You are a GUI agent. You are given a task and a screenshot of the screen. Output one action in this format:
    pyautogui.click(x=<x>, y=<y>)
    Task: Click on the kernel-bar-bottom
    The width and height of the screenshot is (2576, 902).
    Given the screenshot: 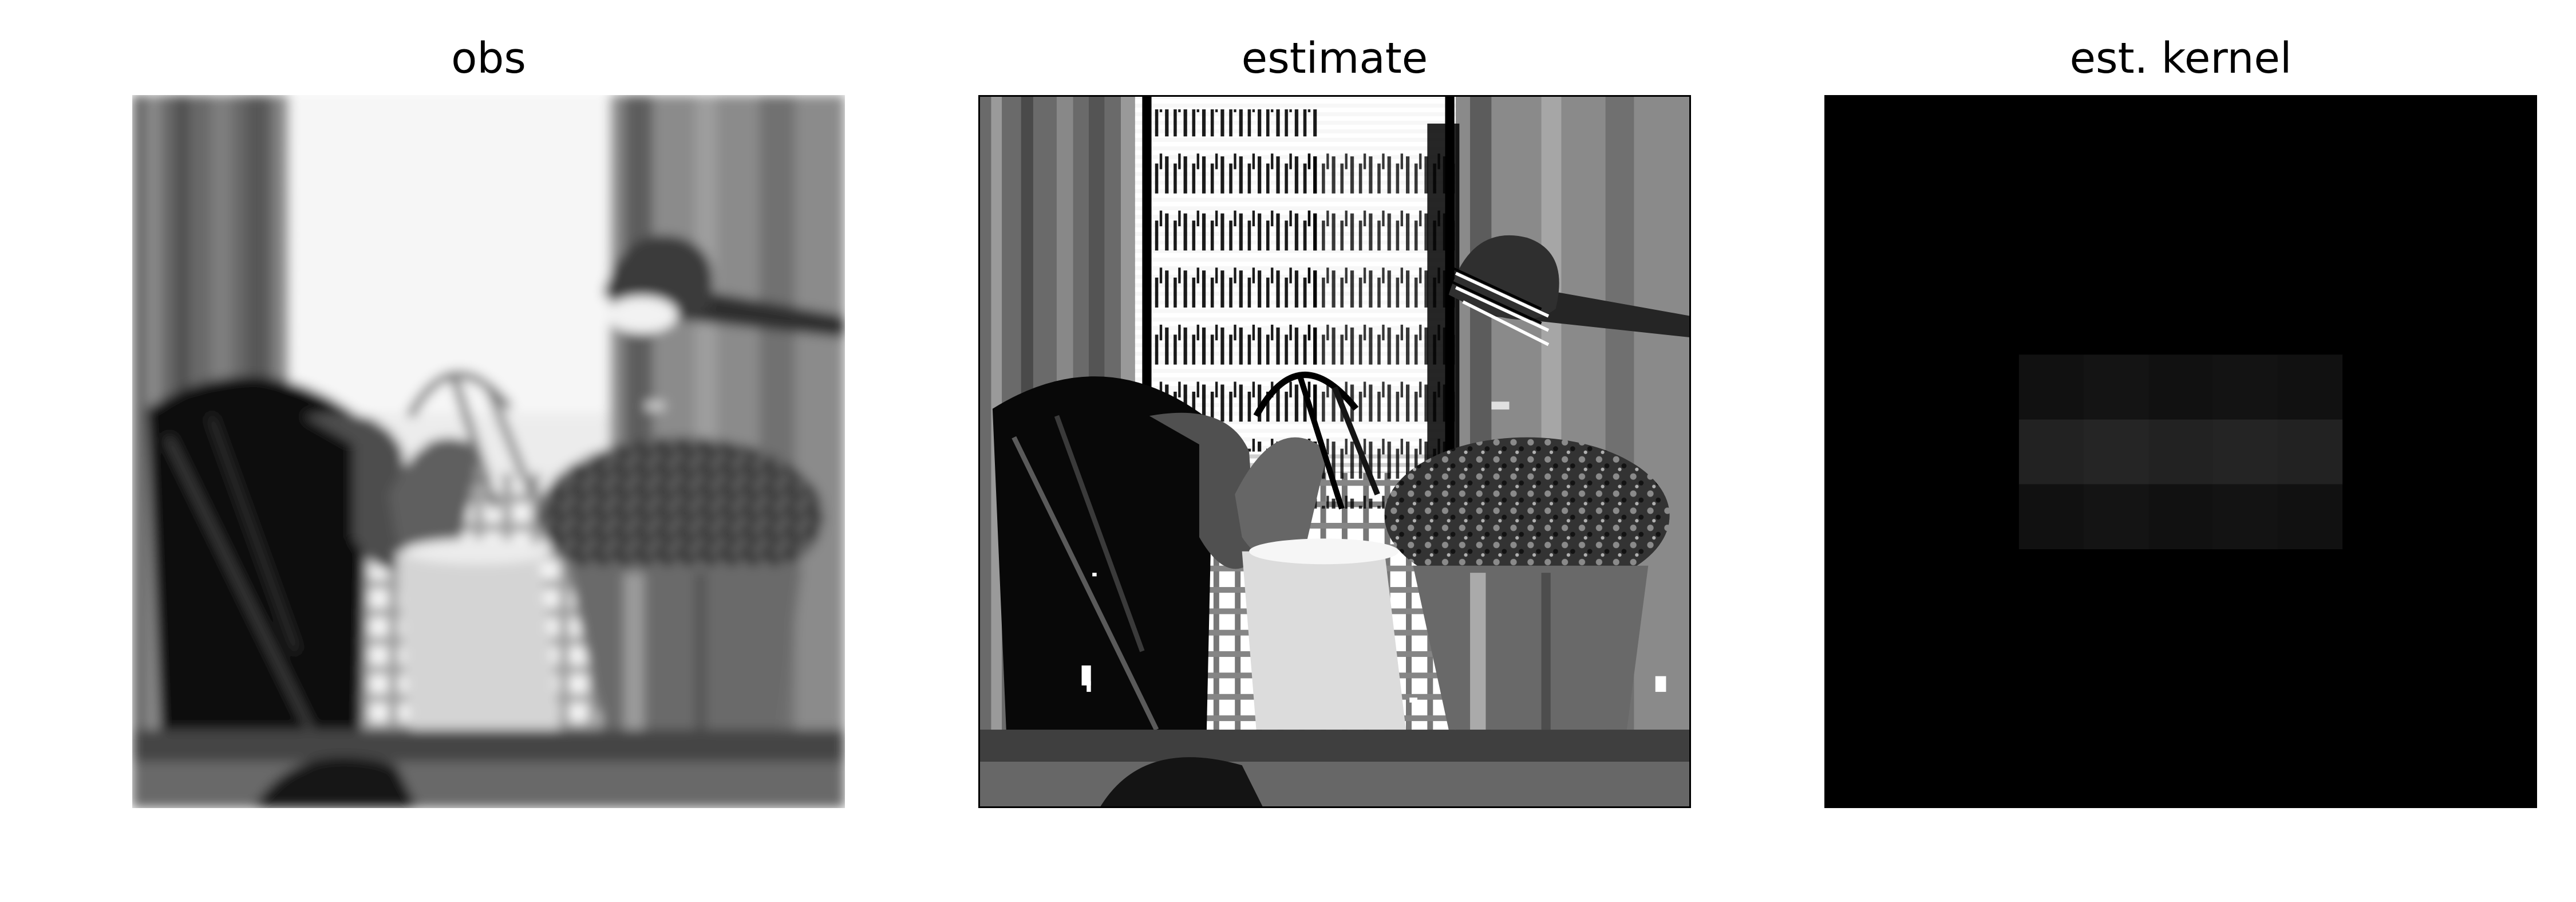 What is the action you would take?
    pyautogui.click(x=2180, y=517)
    